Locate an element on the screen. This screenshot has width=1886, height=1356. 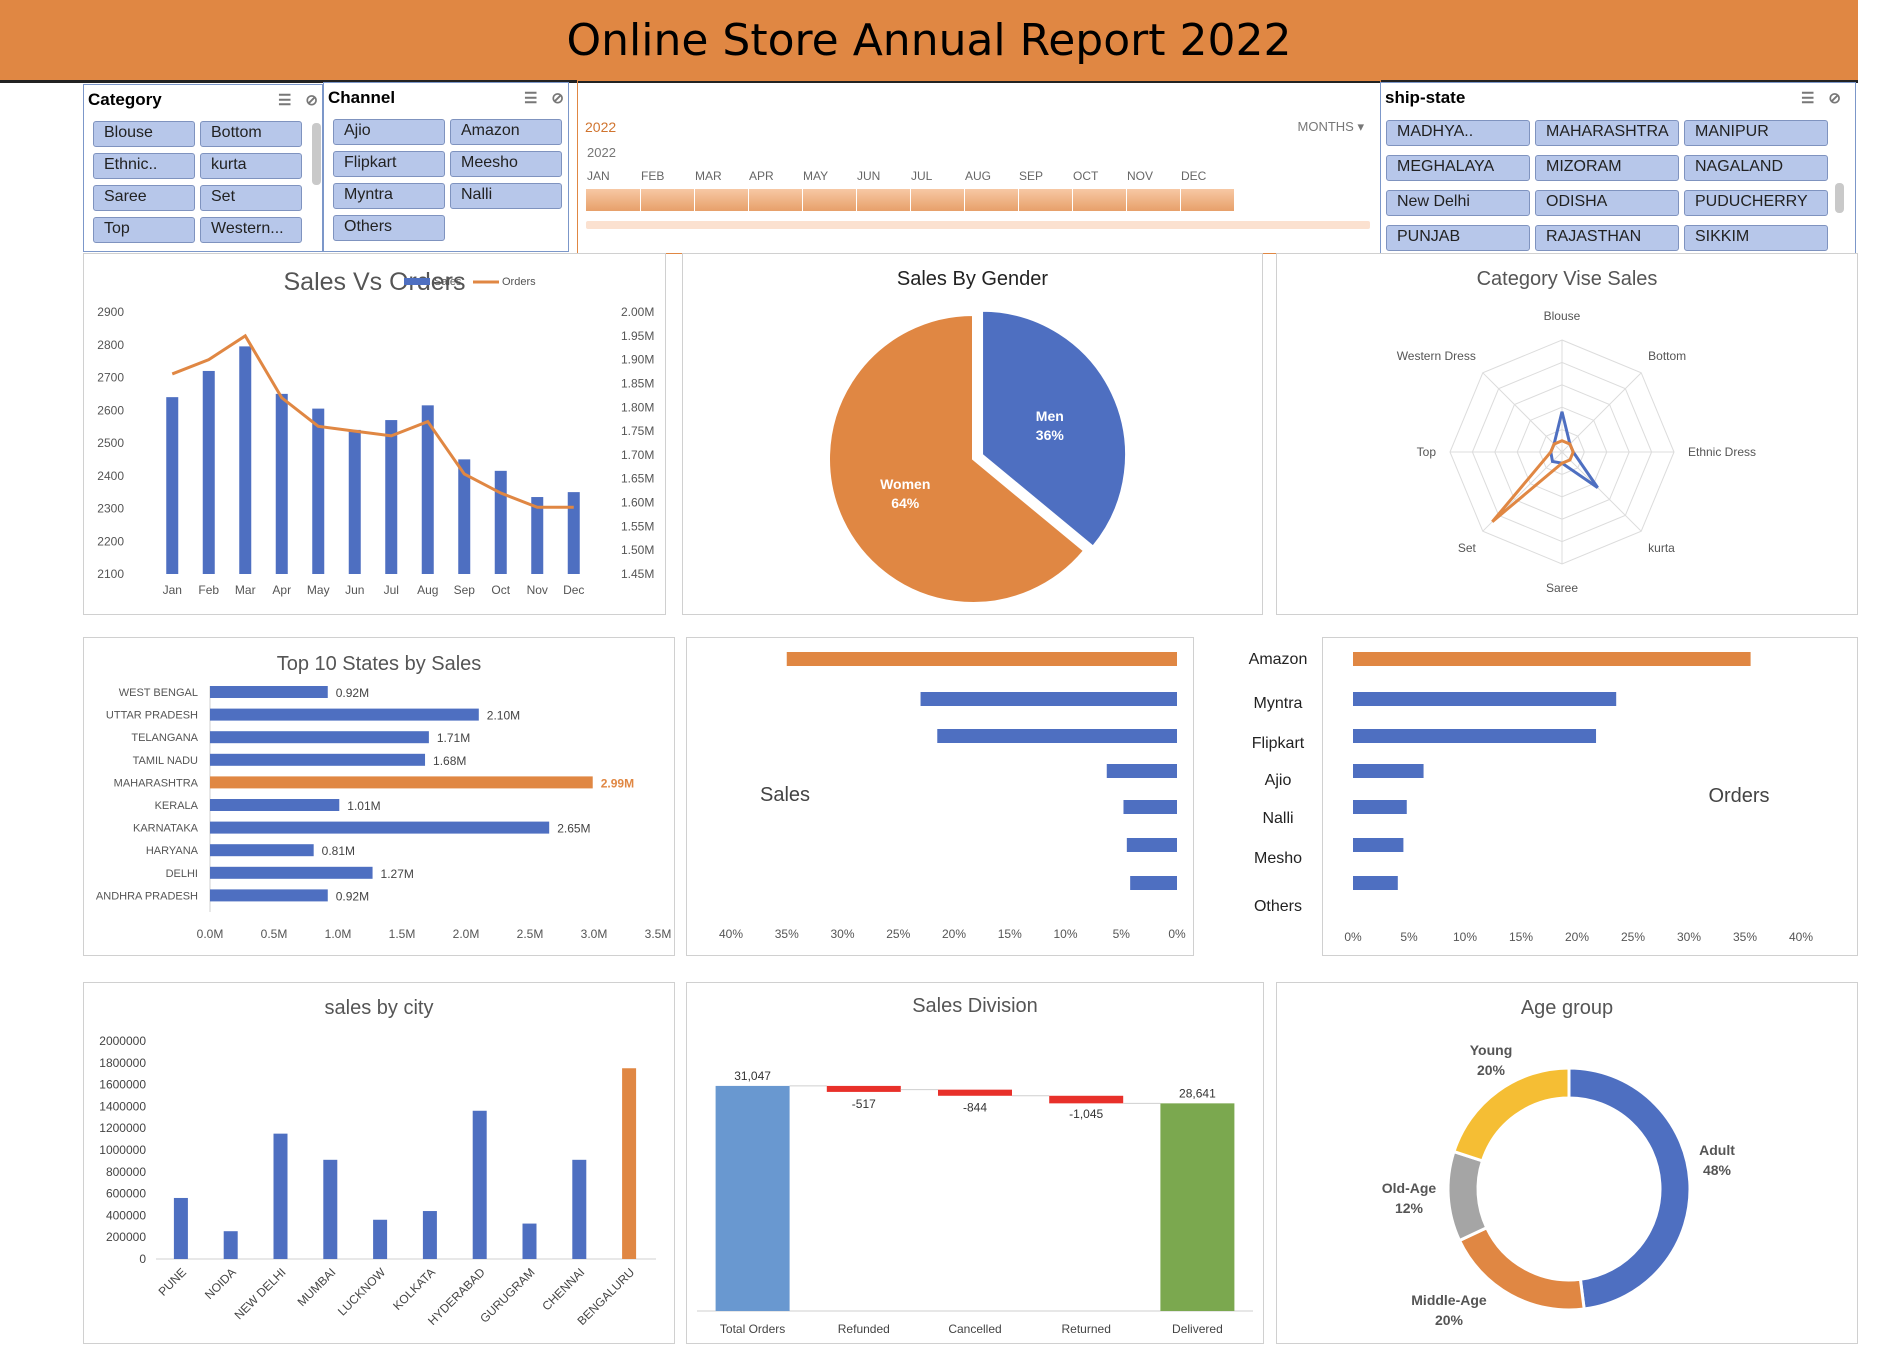
category-option: kurta is located at coordinates (251, 166).